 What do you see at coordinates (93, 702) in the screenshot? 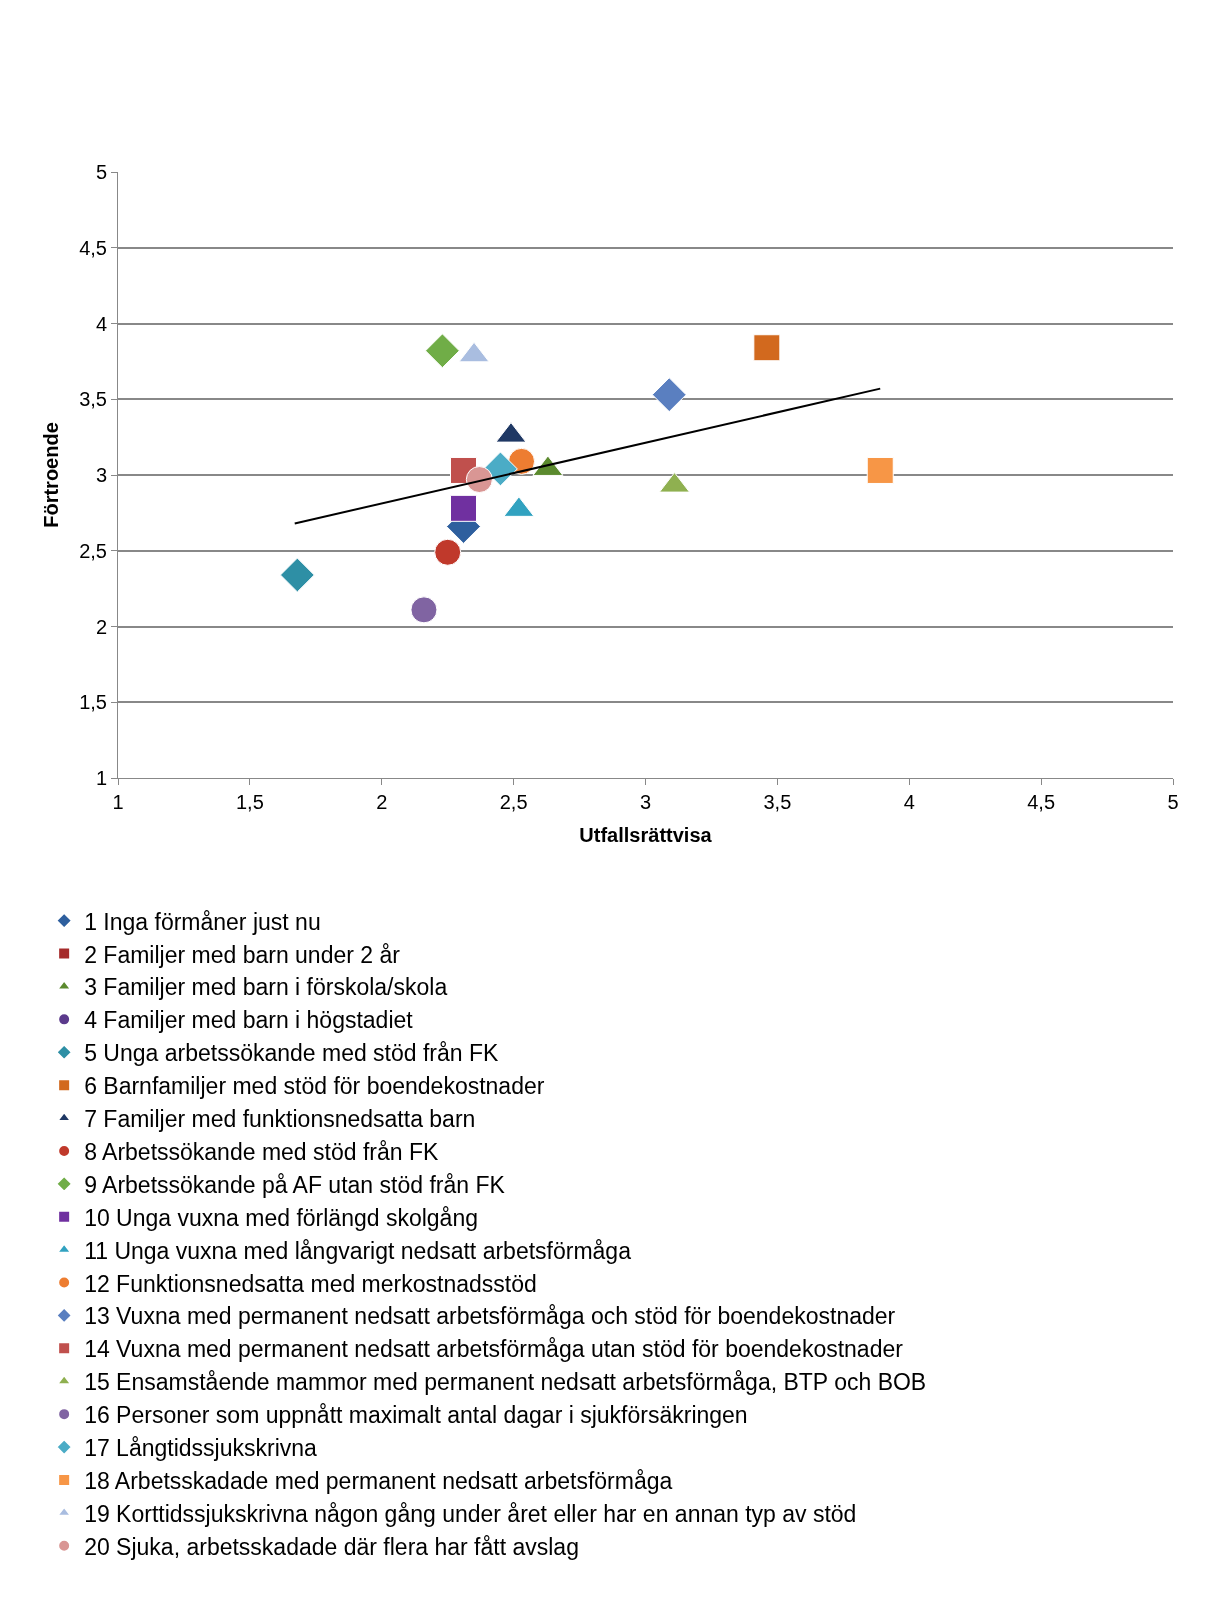
I see `y-tick-label: 1,5` at bounding box center [93, 702].